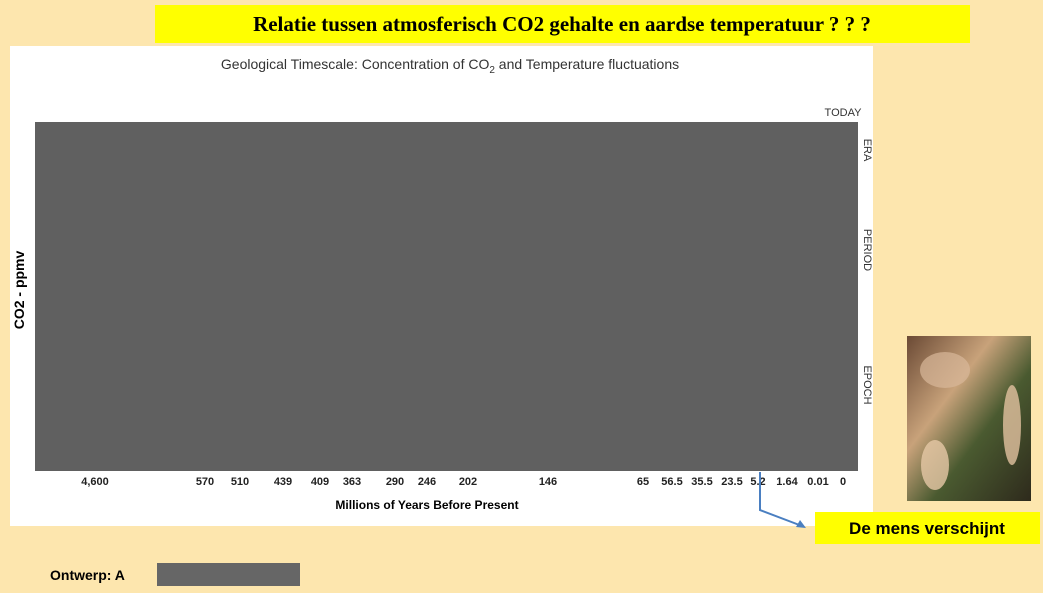 This screenshot has height=593, width=1043. What do you see at coordinates (320, 482) in the screenshot?
I see `x-label: 409` at bounding box center [320, 482].